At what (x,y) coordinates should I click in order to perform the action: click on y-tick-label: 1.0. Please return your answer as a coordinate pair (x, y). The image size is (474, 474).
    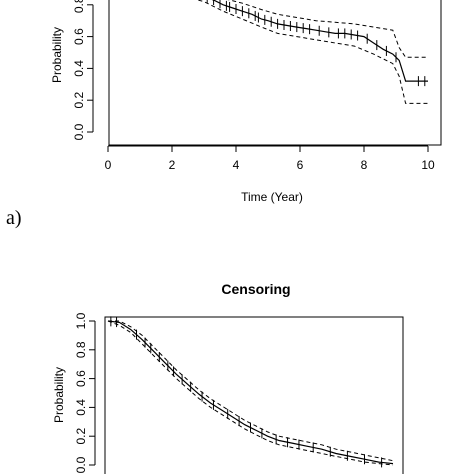
    Looking at the image, I should click on (81, 320).